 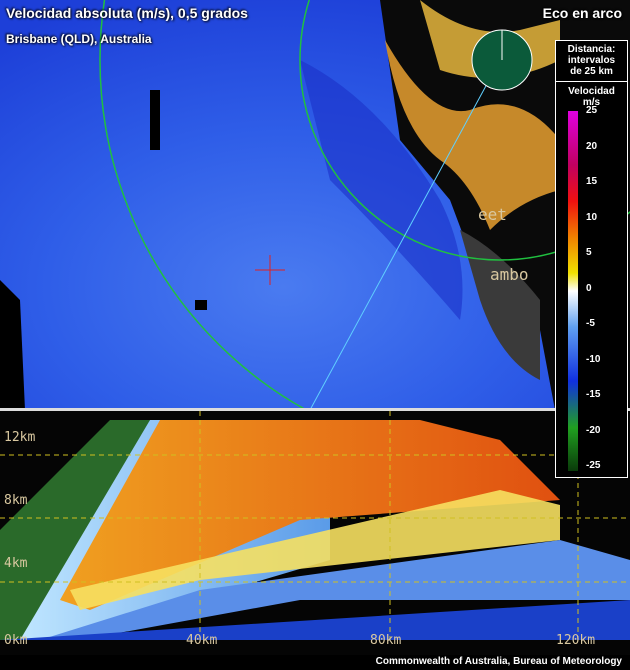 I want to click on colorbar, so click(x=573, y=291).